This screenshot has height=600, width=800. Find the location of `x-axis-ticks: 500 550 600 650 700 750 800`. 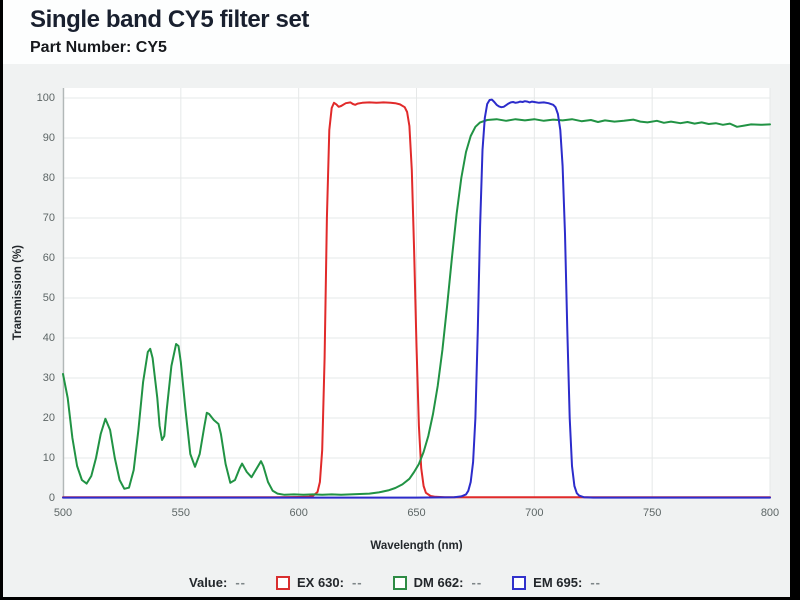

x-axis-ticks: 500 550 600 650 700 750 800 is located at coordinates (395, 515).